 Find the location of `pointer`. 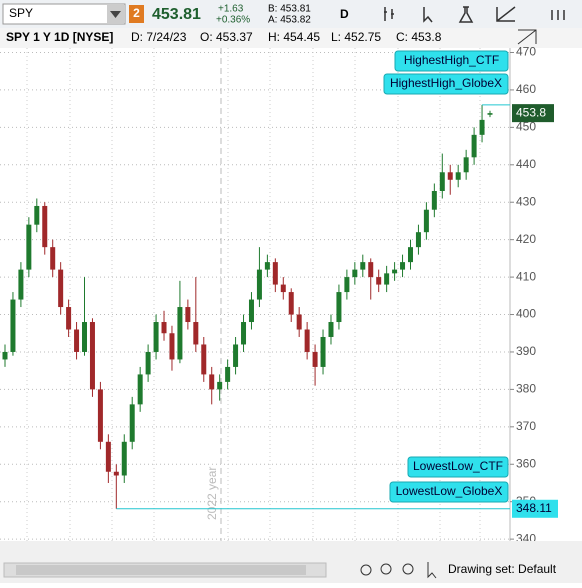

pointer is located at coordinates (432, 570).